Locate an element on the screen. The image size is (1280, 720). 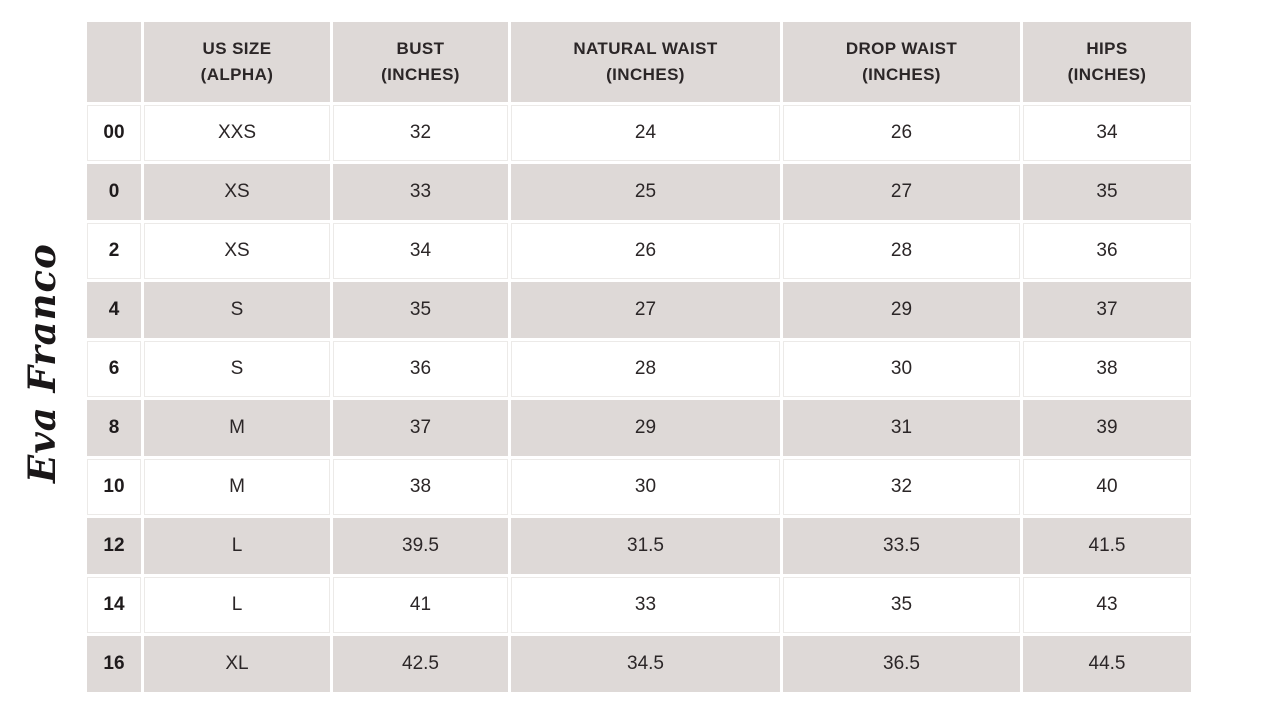
cell-natural-waist: 24 is located at coordinates (645, 133).